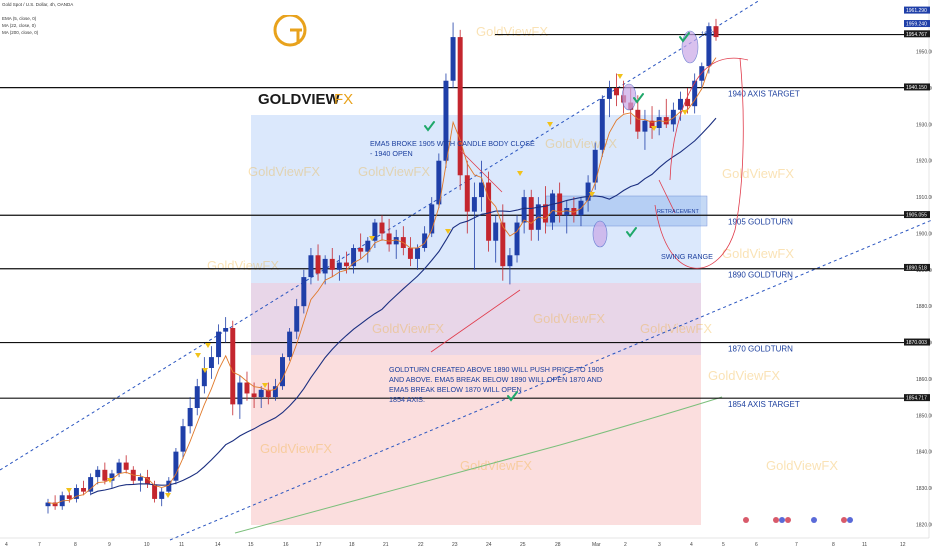 The width and height of the screenshot is (932, 550). I want to click on time-tick-label: 14, so click(218, 545).